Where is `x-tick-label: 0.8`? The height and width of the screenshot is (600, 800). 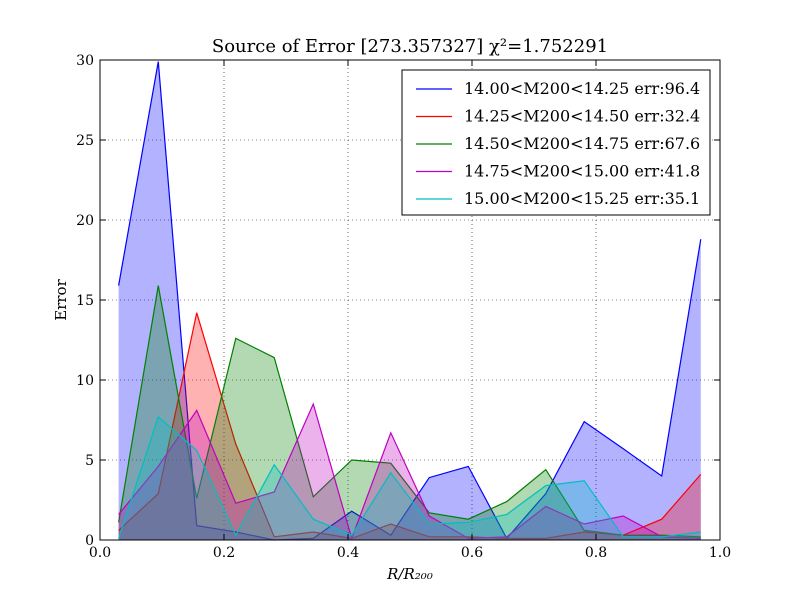
x-tick-label: 0.8 is located at coordinates (596, 553).